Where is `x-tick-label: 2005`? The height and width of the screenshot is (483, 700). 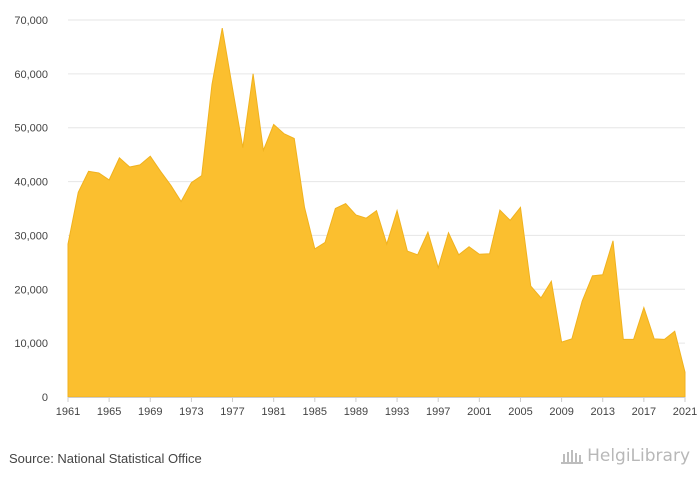 x-tick-label: 2005 is located at coordinates (520, 412).